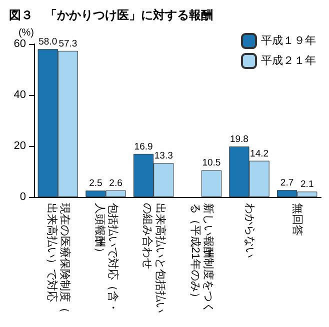  I want to click on data-label: 13.3, so click(163, 156).